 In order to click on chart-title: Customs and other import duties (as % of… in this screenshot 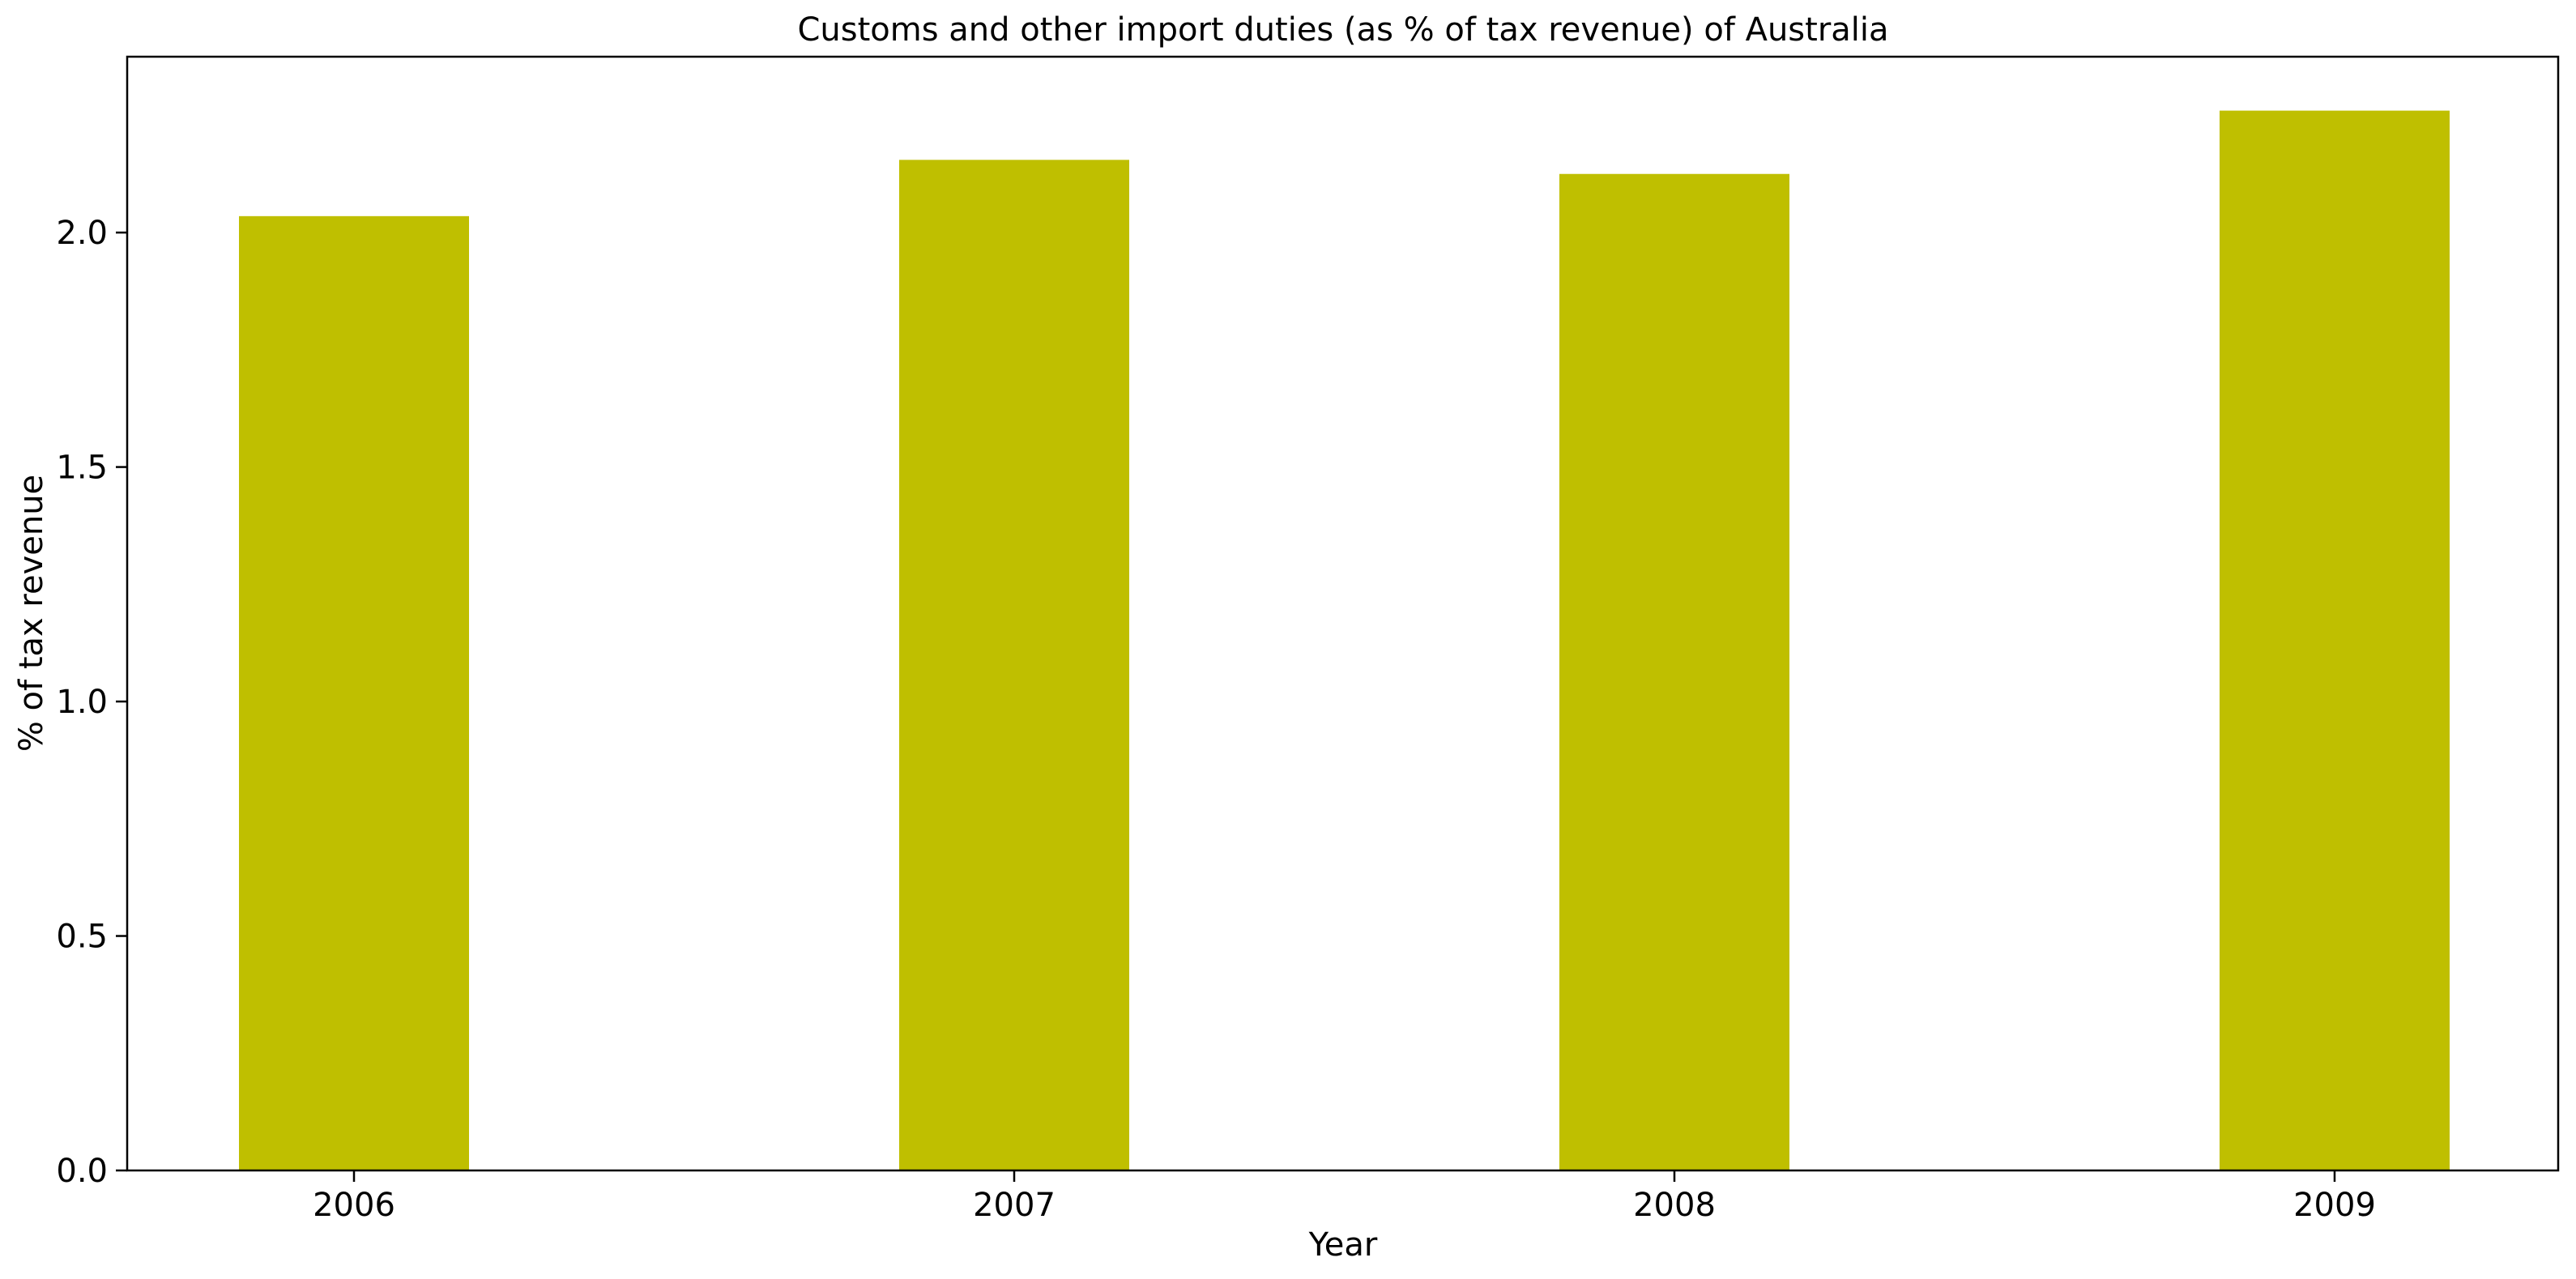, I will do `click(1343, 30)`.